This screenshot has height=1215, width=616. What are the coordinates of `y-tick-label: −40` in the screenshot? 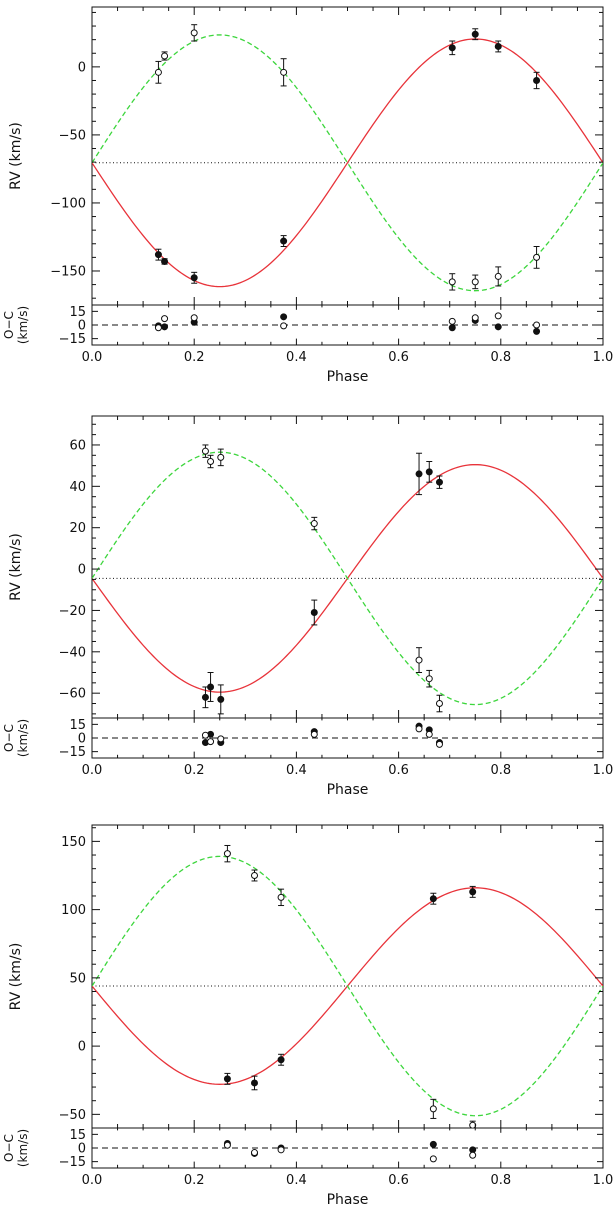 It's located at (72, 652).